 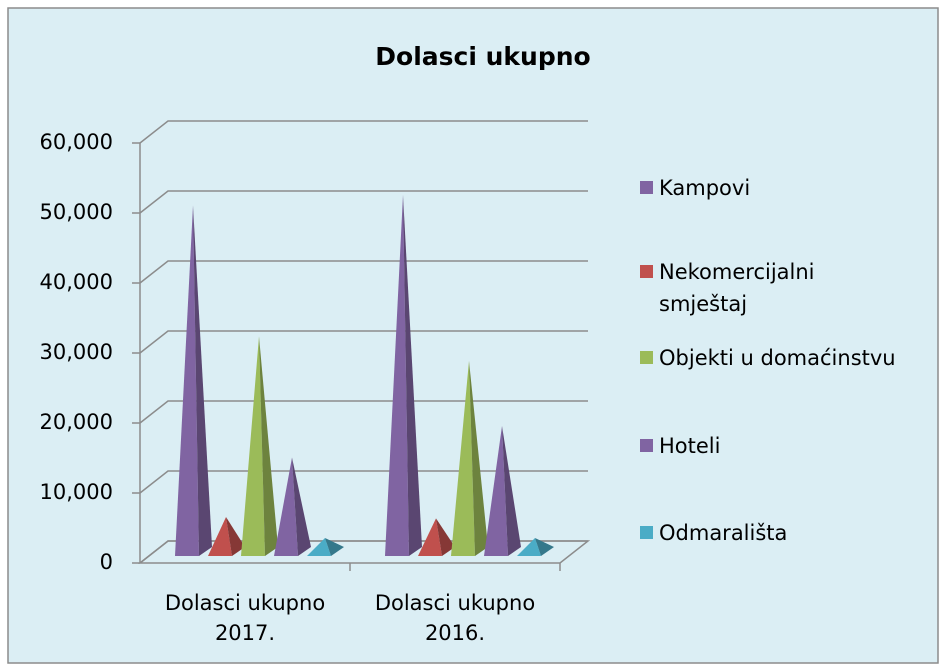 I want to click on legend-entry: Hoteli, so click(x=787, y=446).